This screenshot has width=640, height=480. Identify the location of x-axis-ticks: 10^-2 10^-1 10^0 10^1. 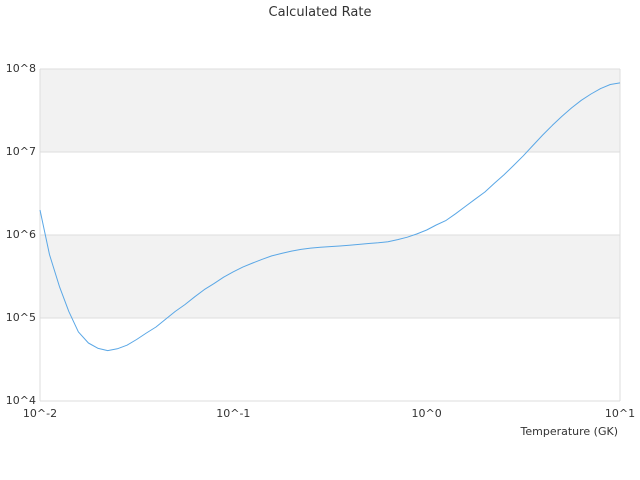
(329, 413).